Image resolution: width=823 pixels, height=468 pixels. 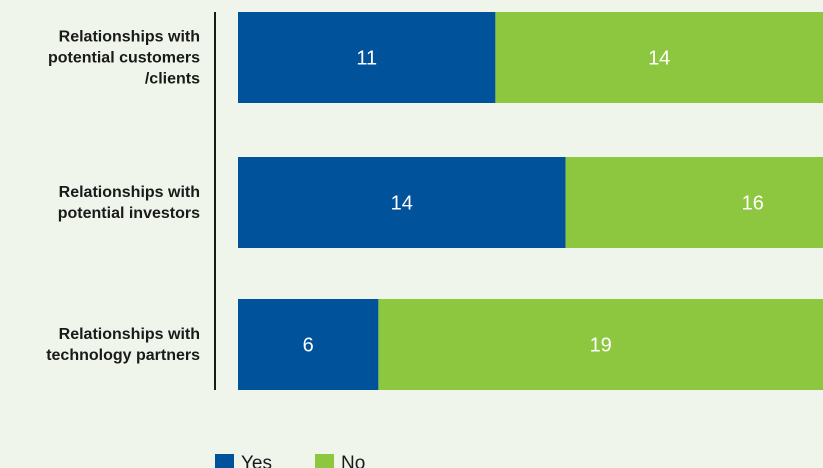 What do you see at coordinates (353, 460) in the screenshot?
I see `legend-label-no: No` at bounding box center [353, 460].